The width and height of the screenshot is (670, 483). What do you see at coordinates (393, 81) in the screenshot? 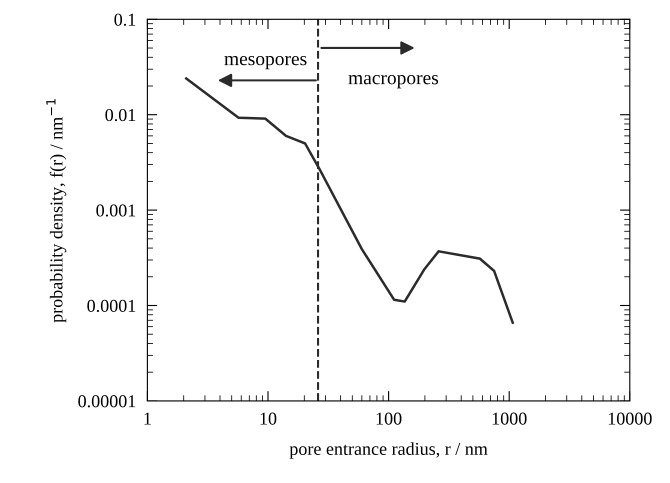
I see `annotation: macropores` at bounding box center [393, 81].